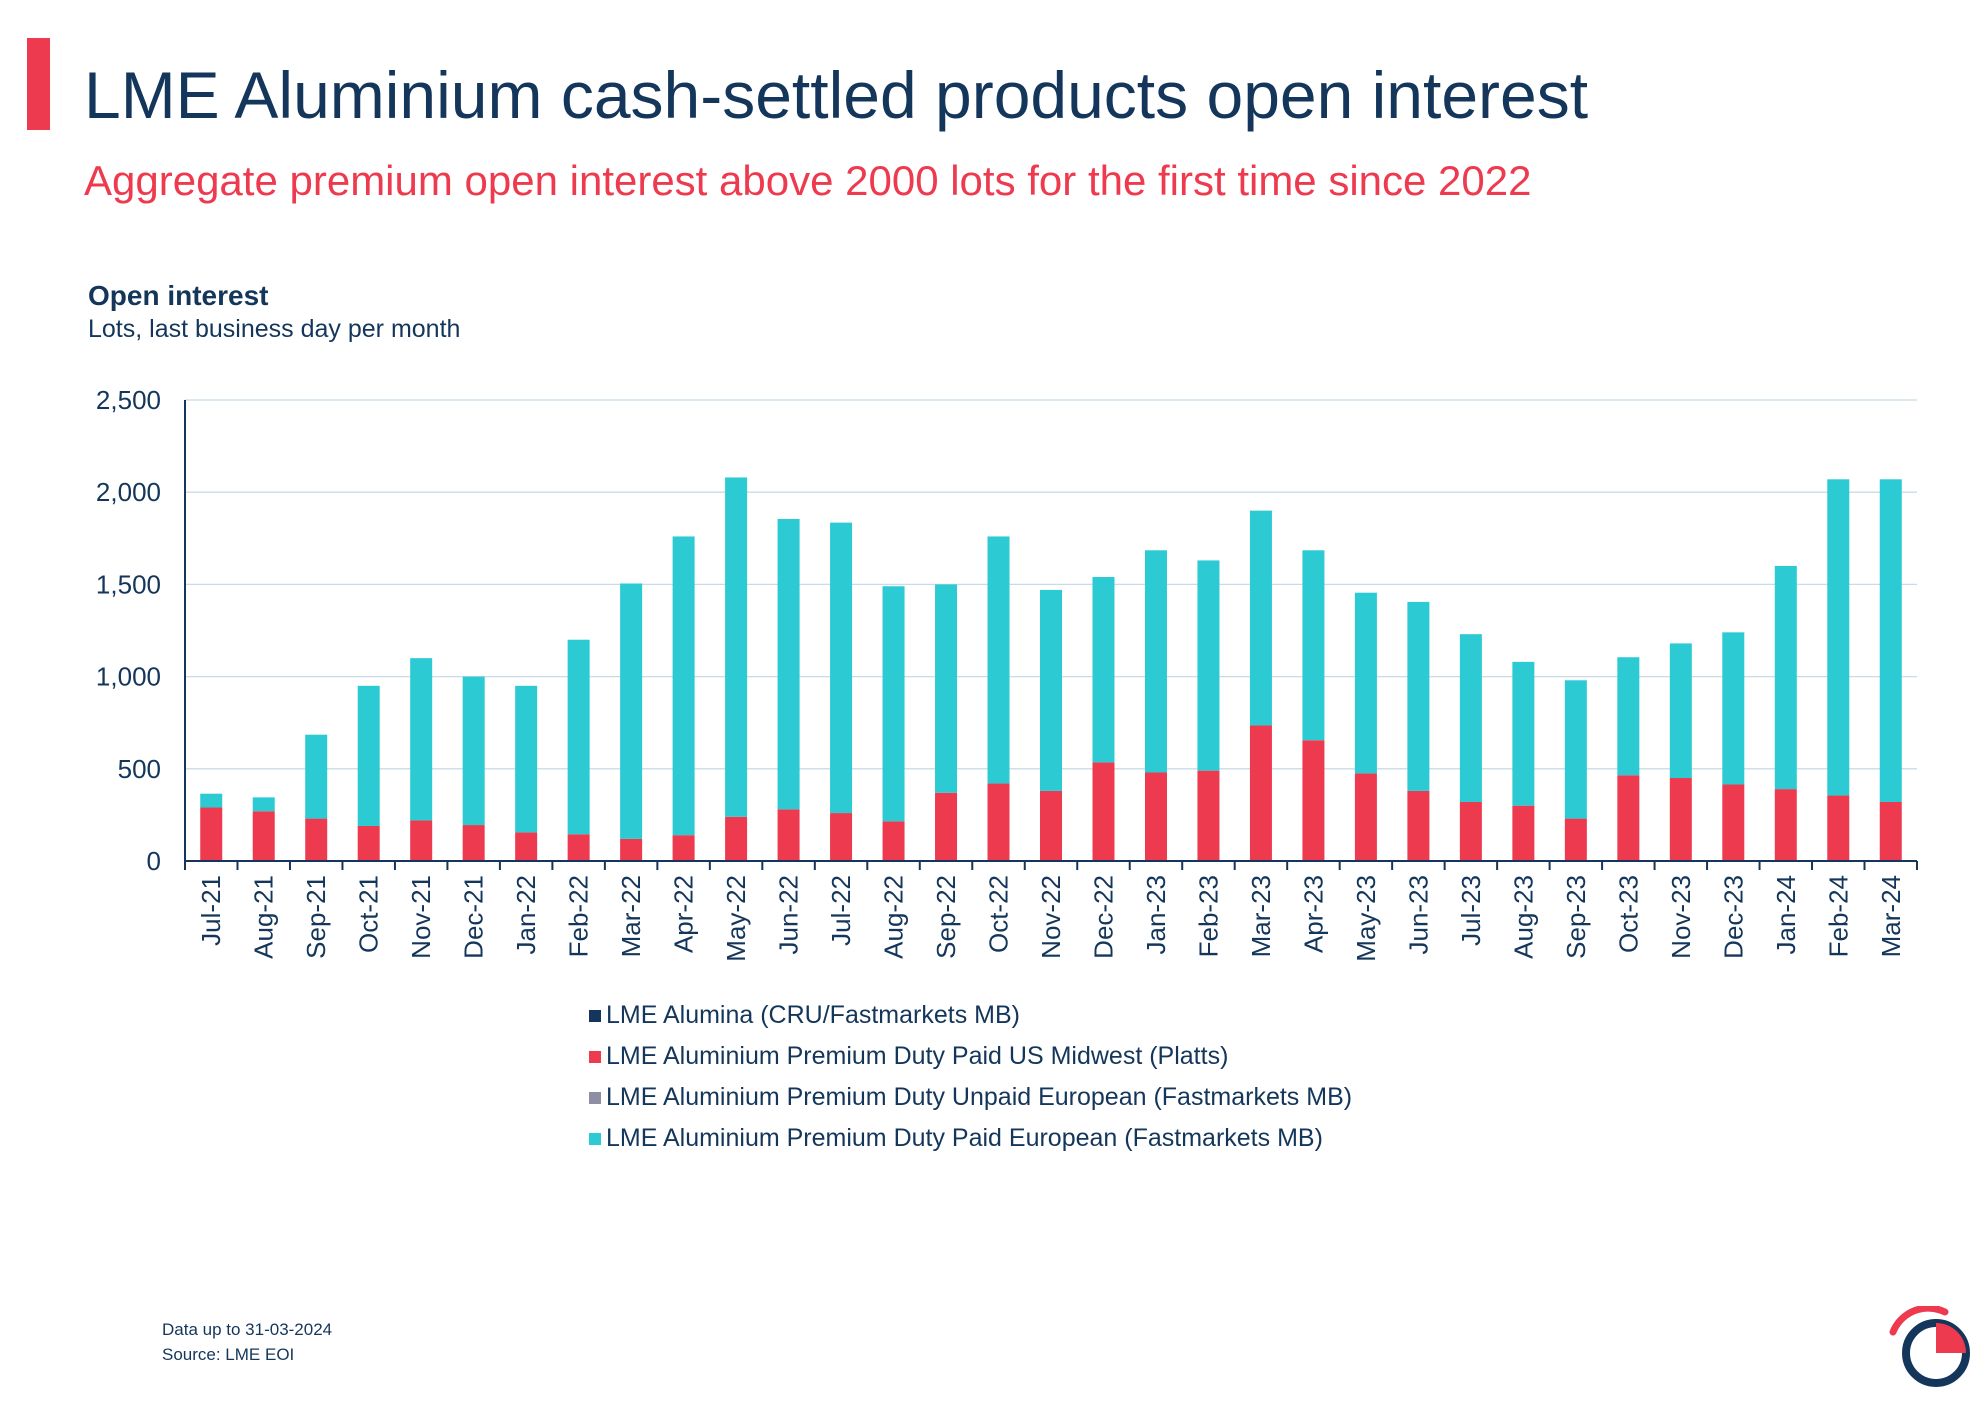  I want to click on legend-item-alumina: LME Alumina (CRU/Fastmarkets MB), so click(970, 1015).